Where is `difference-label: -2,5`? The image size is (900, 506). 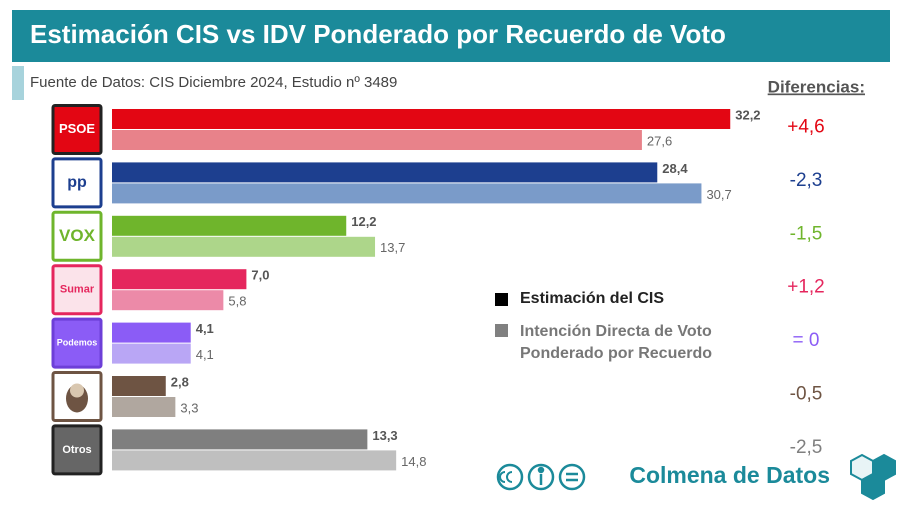 difference-label: -2,5 is located at coordinates (806, 447).